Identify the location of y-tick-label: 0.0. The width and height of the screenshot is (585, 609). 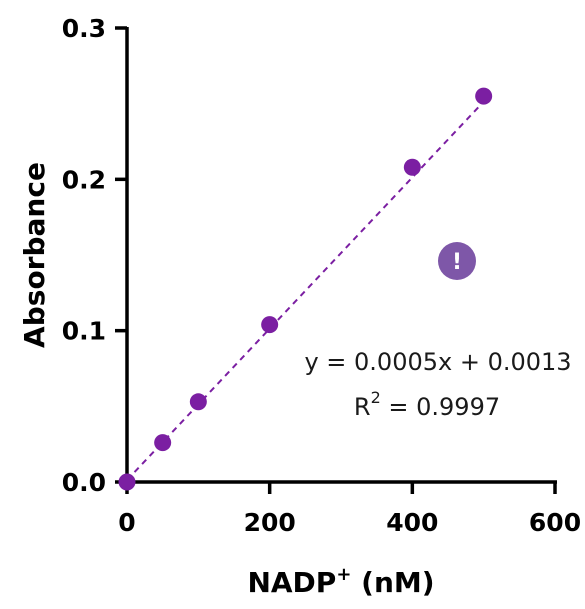
(84, 482).